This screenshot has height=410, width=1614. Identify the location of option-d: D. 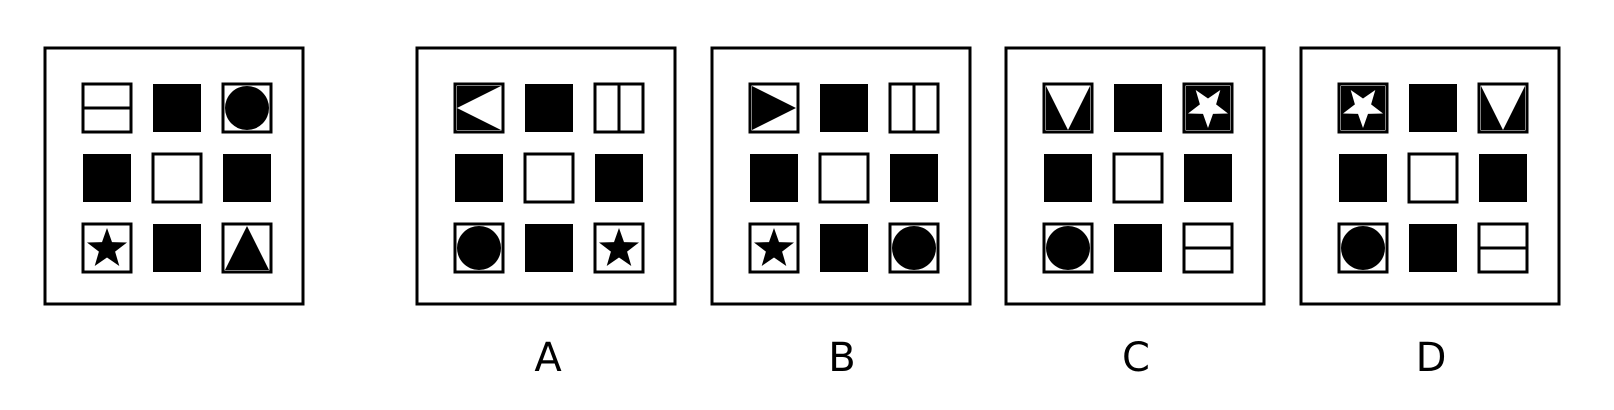
(1430, 213).